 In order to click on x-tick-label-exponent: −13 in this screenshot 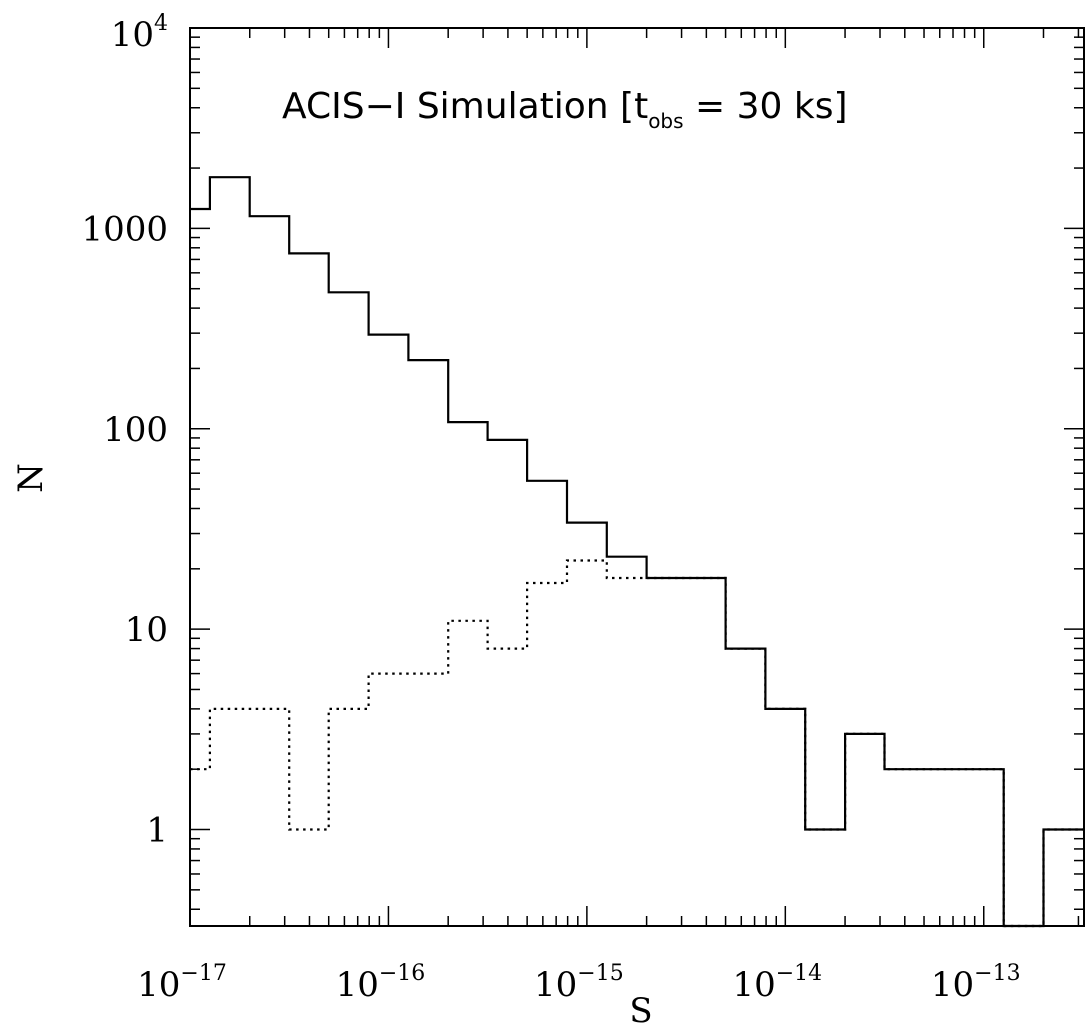, I will do `click(997, 973)`.